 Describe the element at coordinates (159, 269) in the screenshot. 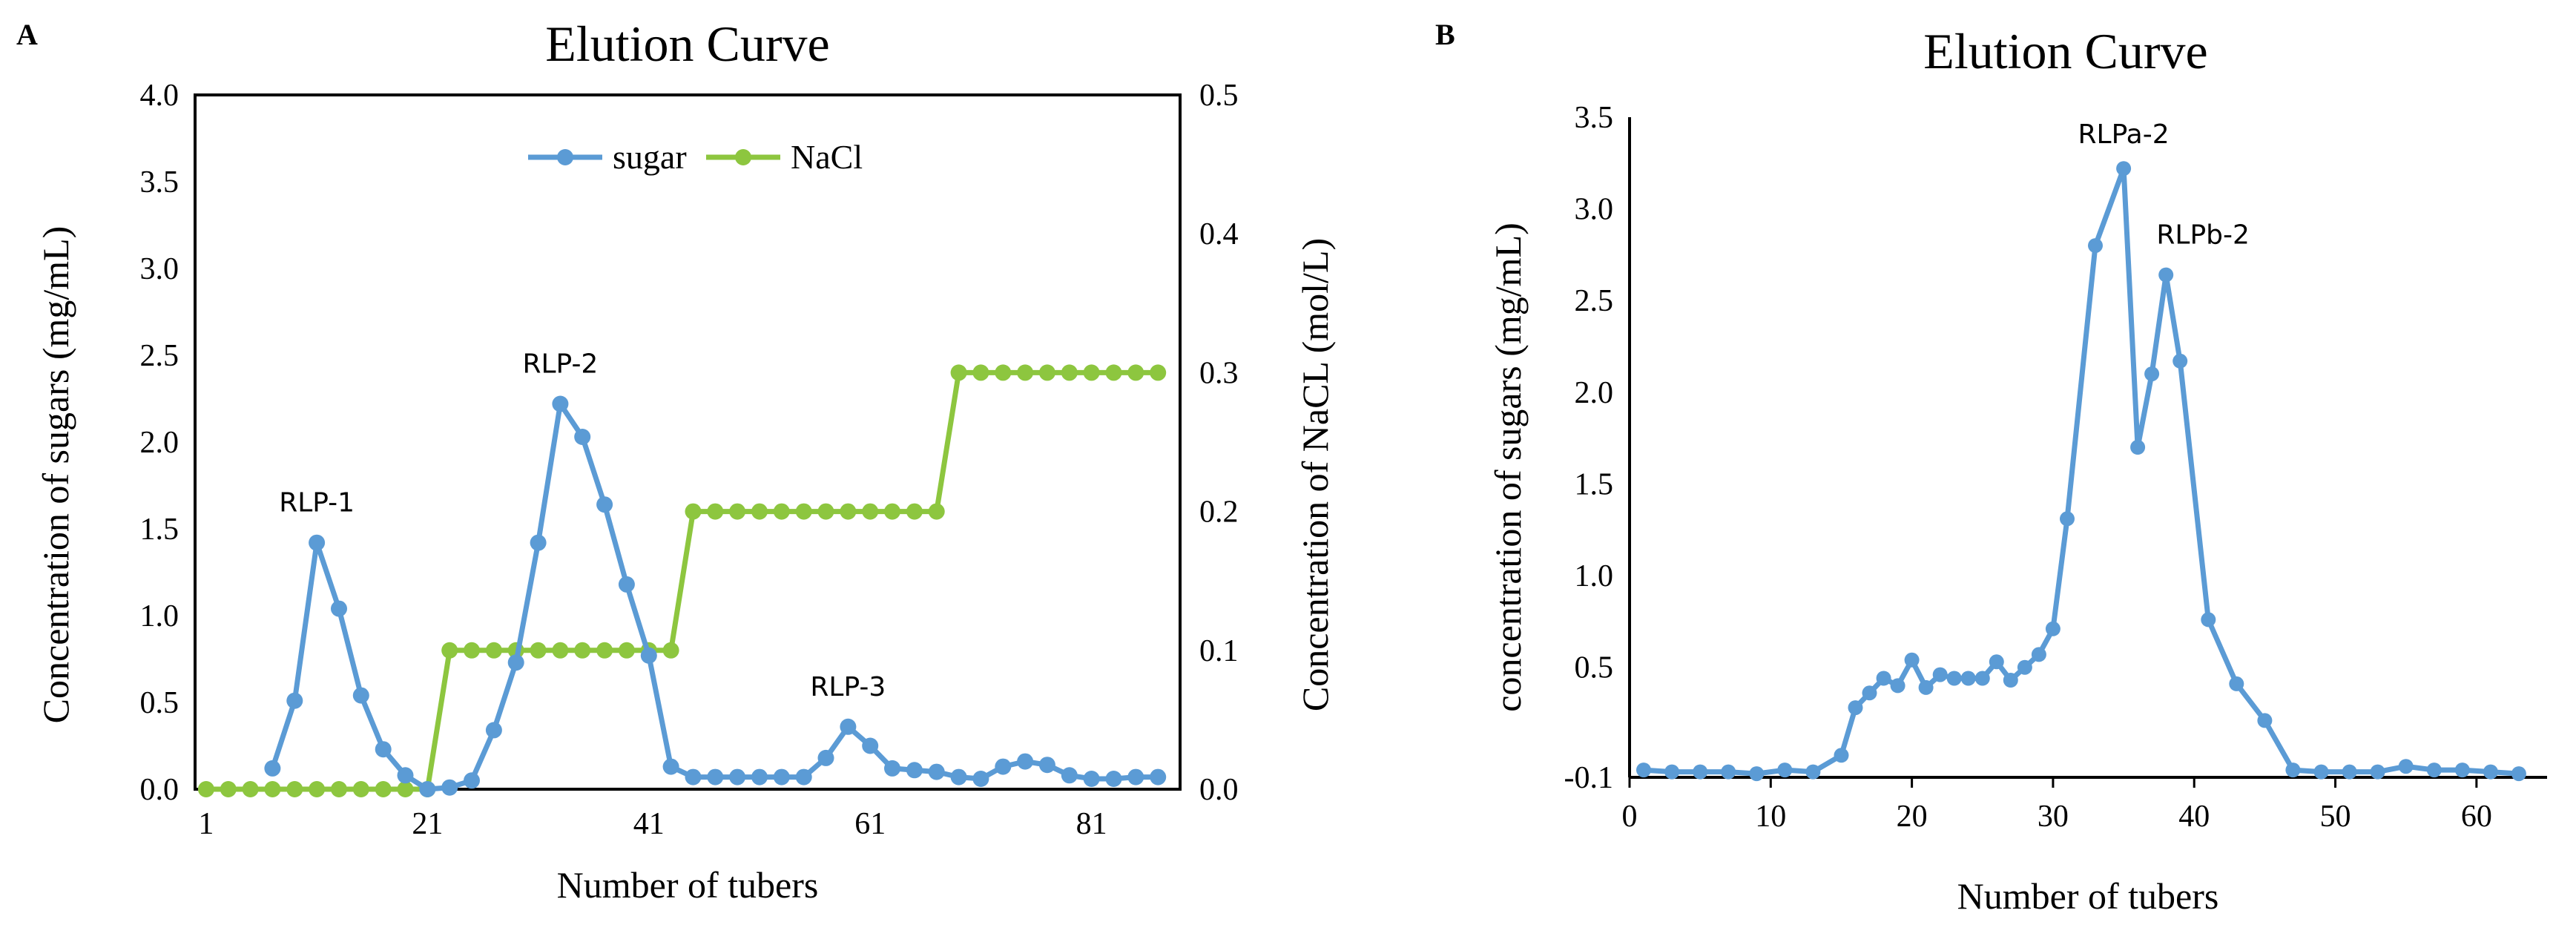

I see `y-tick-label: 3.0` at that location.